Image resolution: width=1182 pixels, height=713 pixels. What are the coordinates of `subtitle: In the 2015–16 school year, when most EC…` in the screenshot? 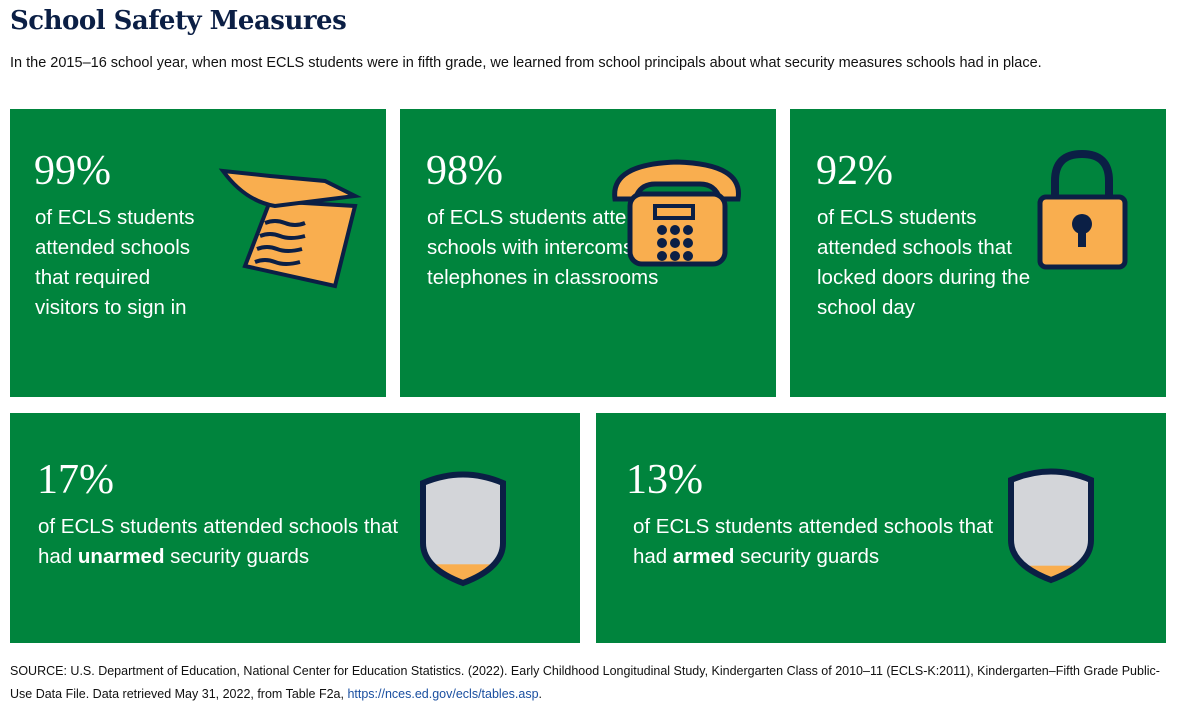 It's located at (526, 63).